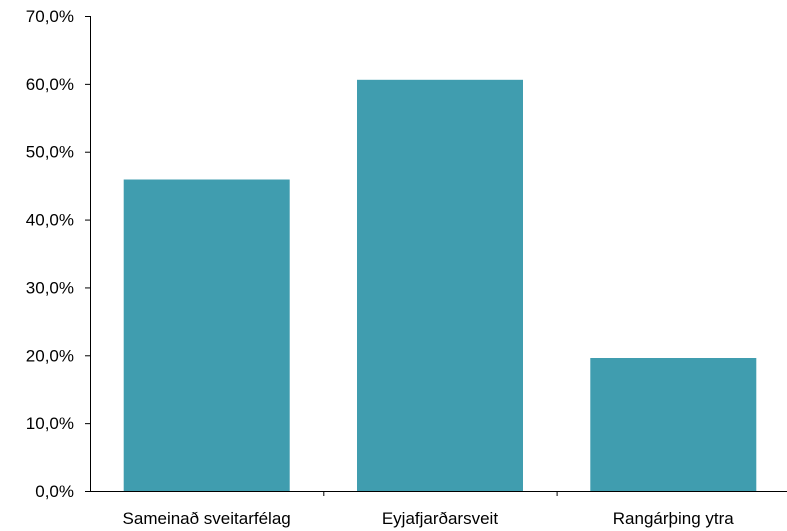 The image size is (787, 531). I want to click on y-tick-label: 10,0%, so click(50, 423).